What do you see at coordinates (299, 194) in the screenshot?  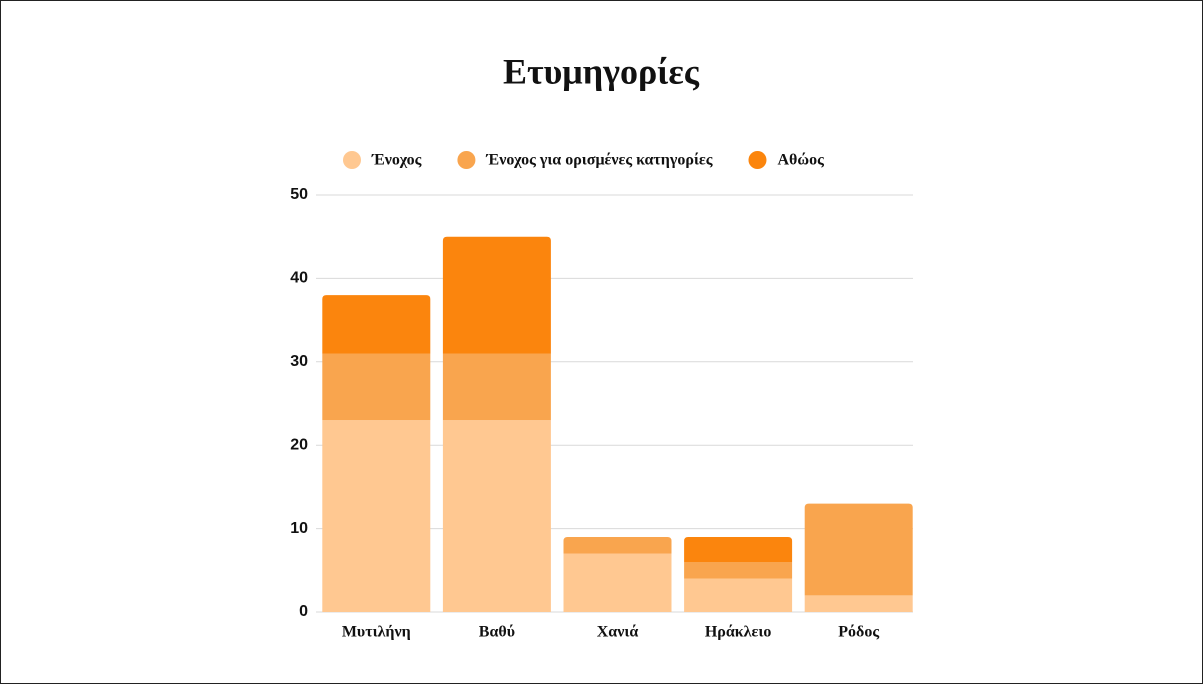 I see `y-tick-label: 50` at bounding box center [299, 194].